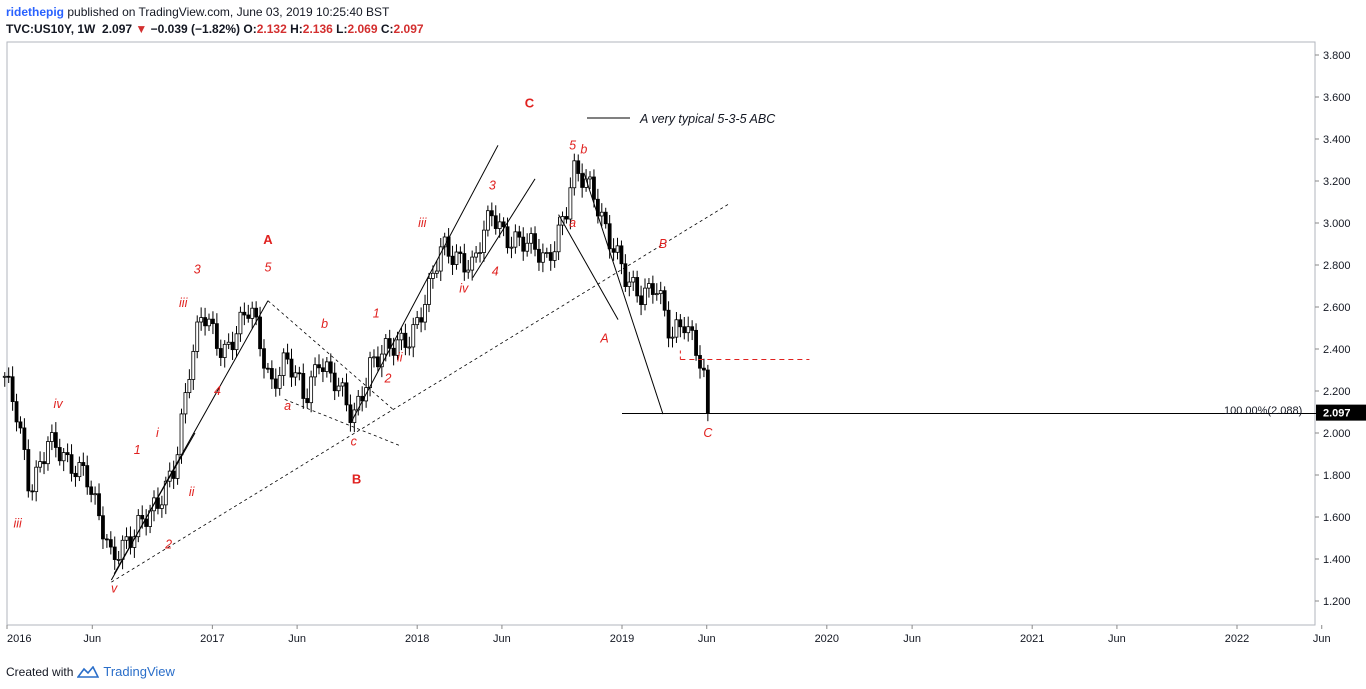  I want to click on high-value: 2.136, so click(317, 29).